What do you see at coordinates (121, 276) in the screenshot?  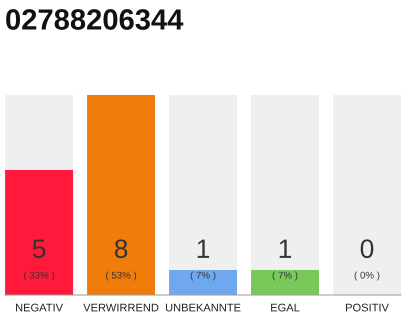 I see `annotation: ( 53% )` at bounding box center [121, 276].